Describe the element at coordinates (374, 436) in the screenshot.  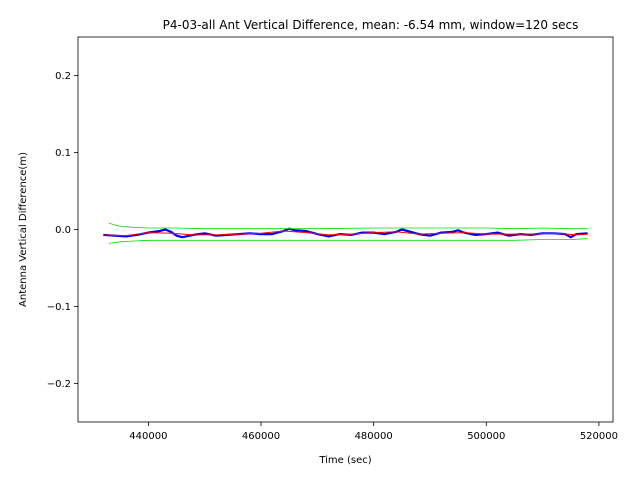
I see `x-tick-label: 480000` at that location.